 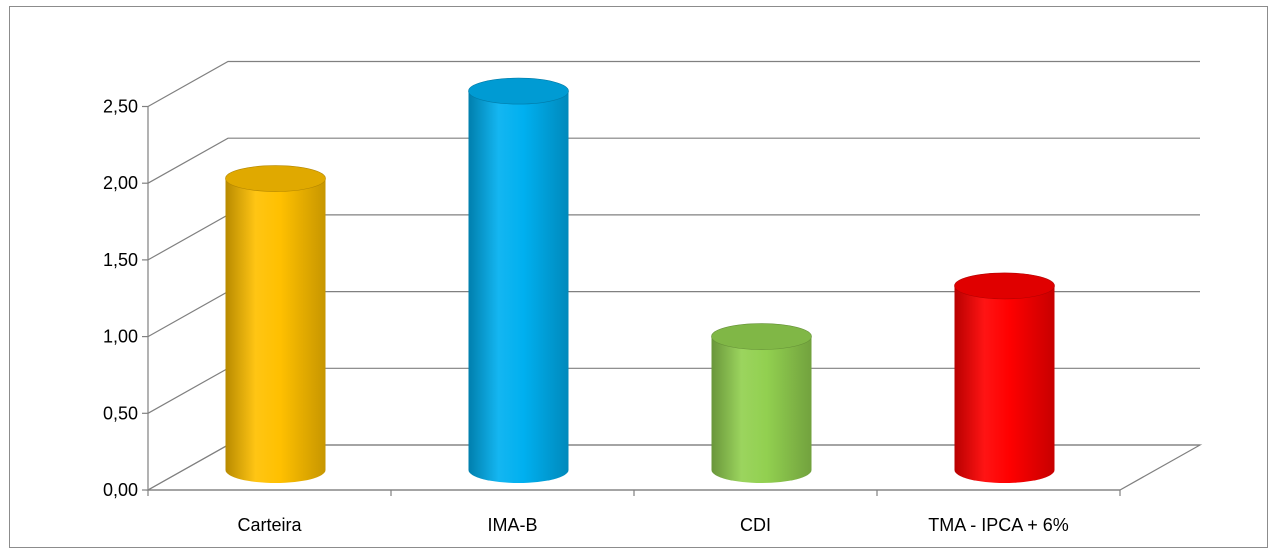 I want to click on y-tick-label: 1,00, so click(x=120, y=337).